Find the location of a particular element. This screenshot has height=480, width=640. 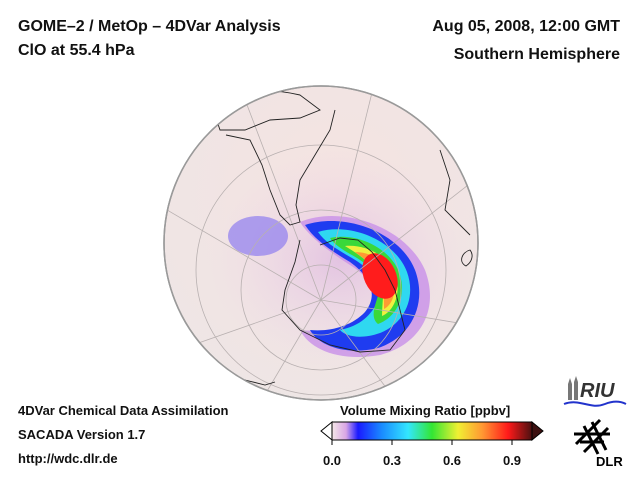

dlr-logo-text: DLR is located at coordinates (609, 461).